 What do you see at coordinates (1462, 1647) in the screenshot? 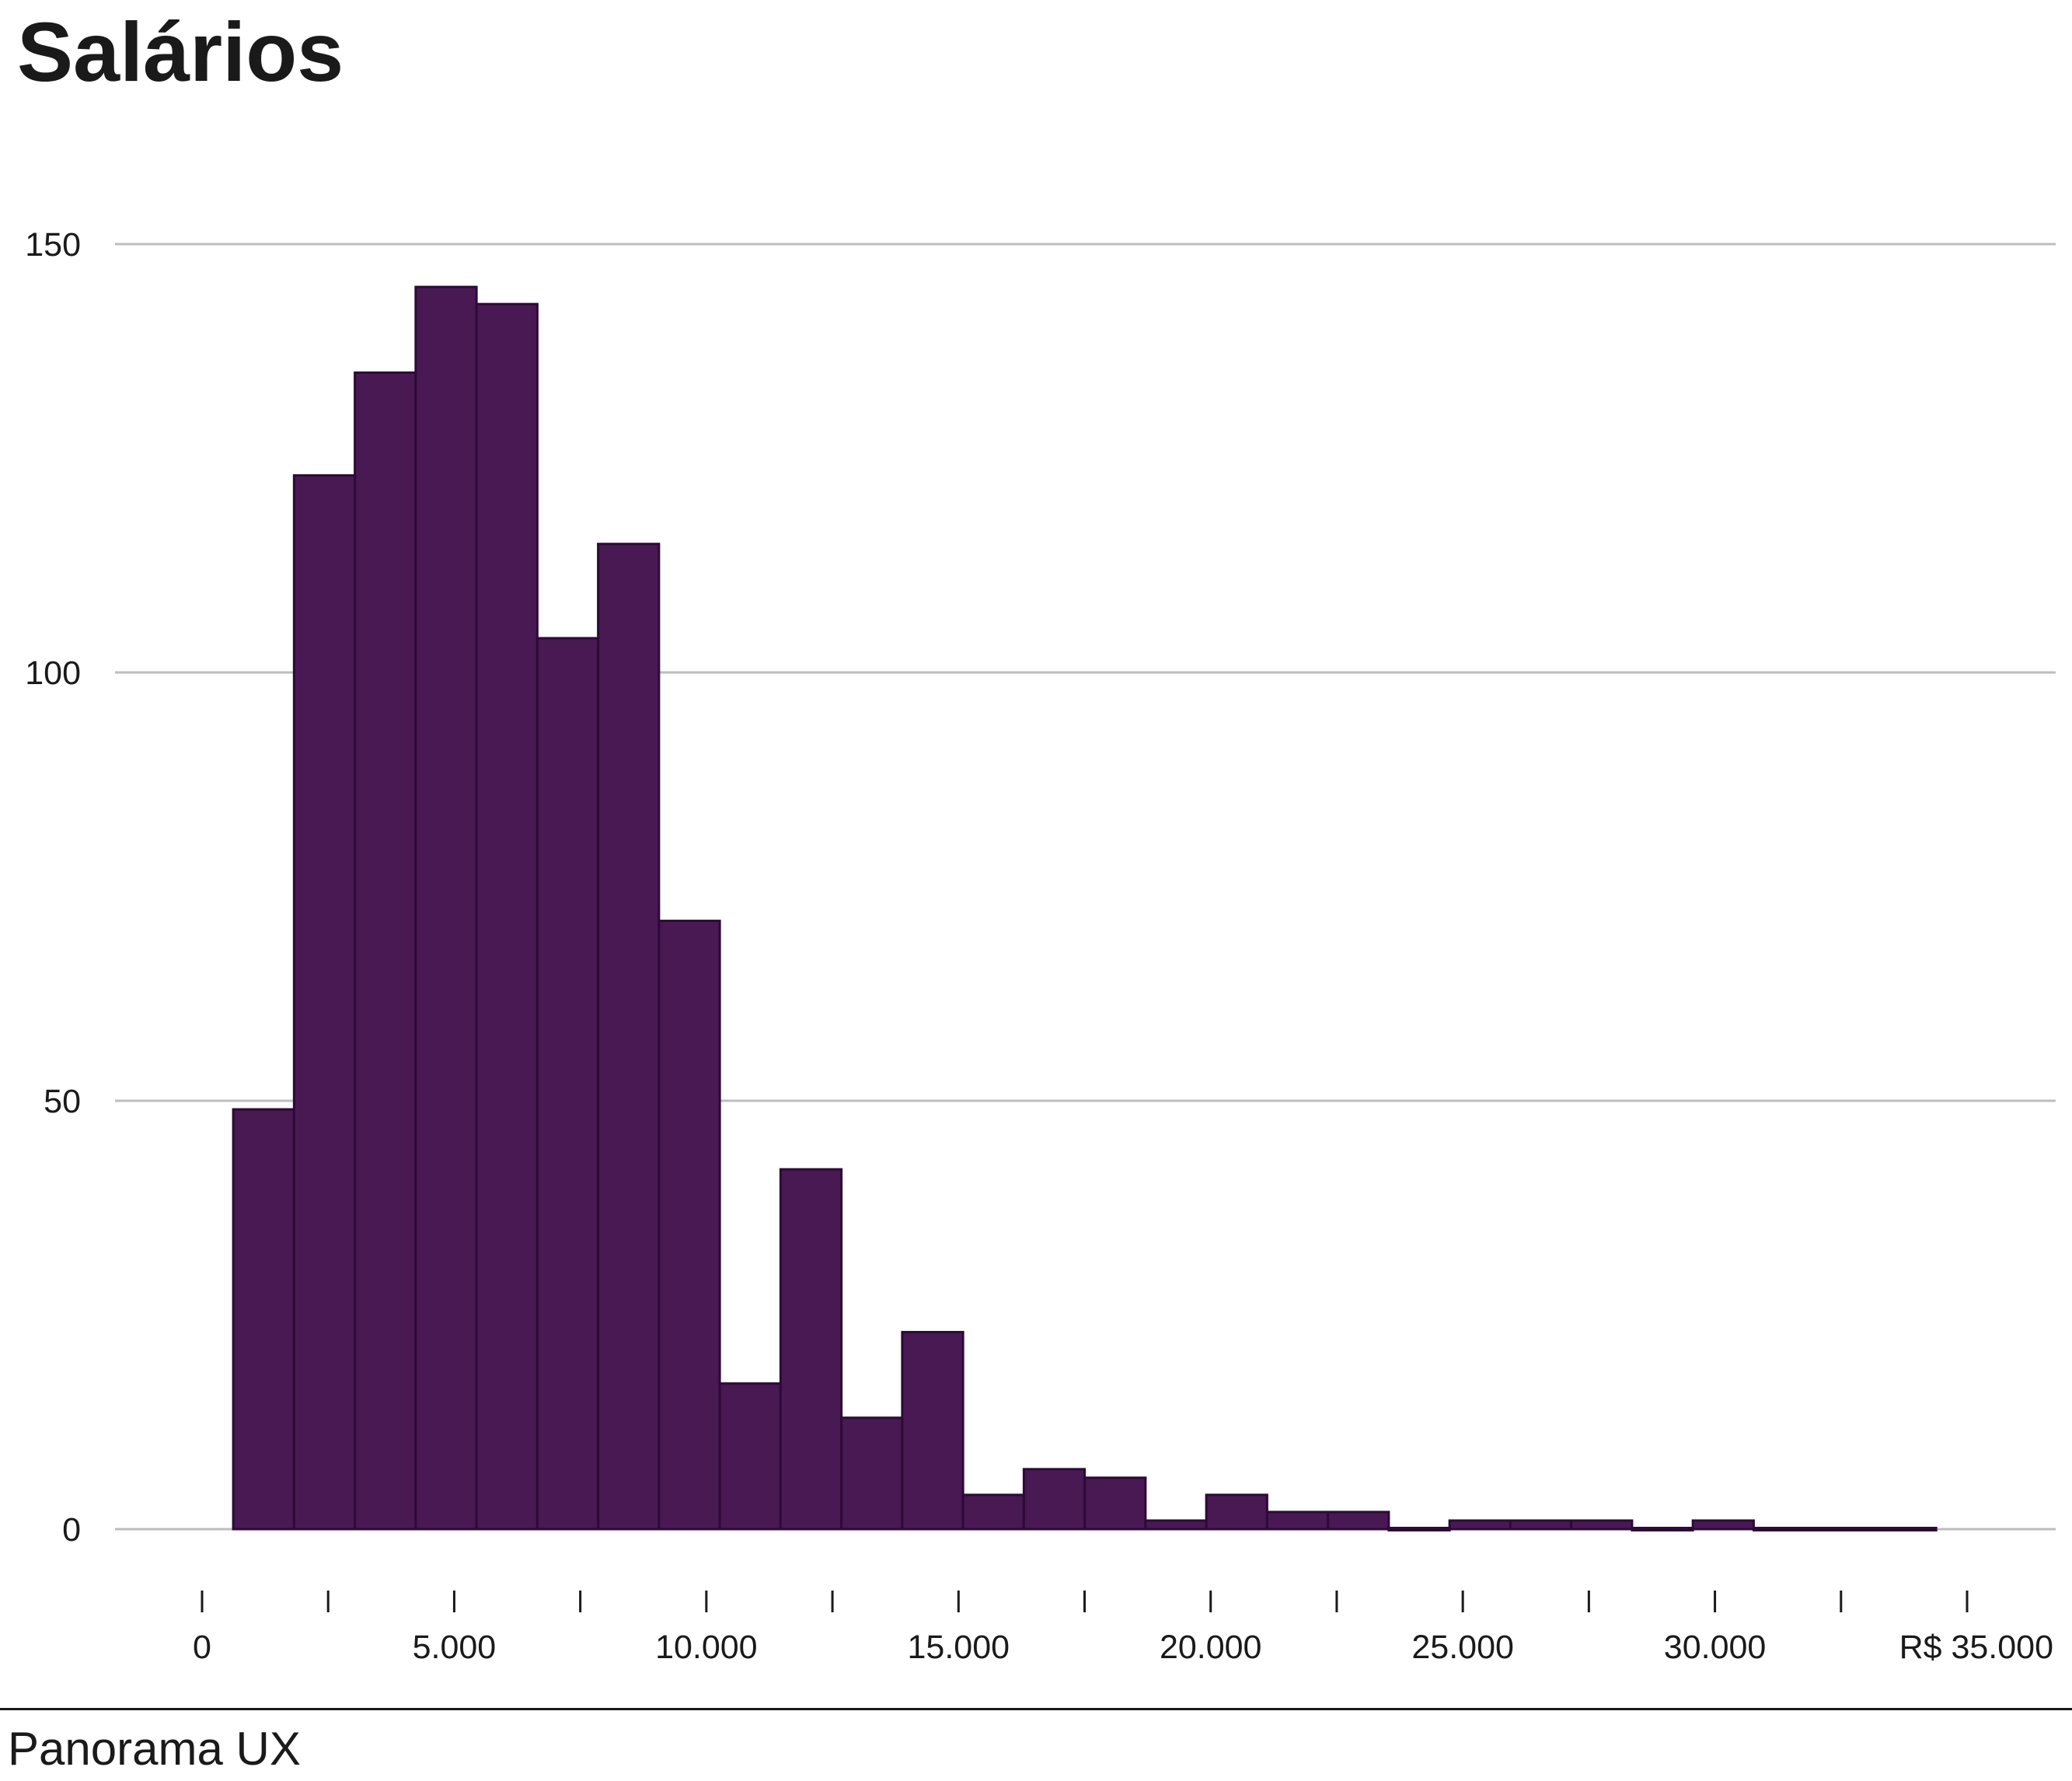
I see `x-tick-label: 25.000` at bounding box center [1462, 1647].